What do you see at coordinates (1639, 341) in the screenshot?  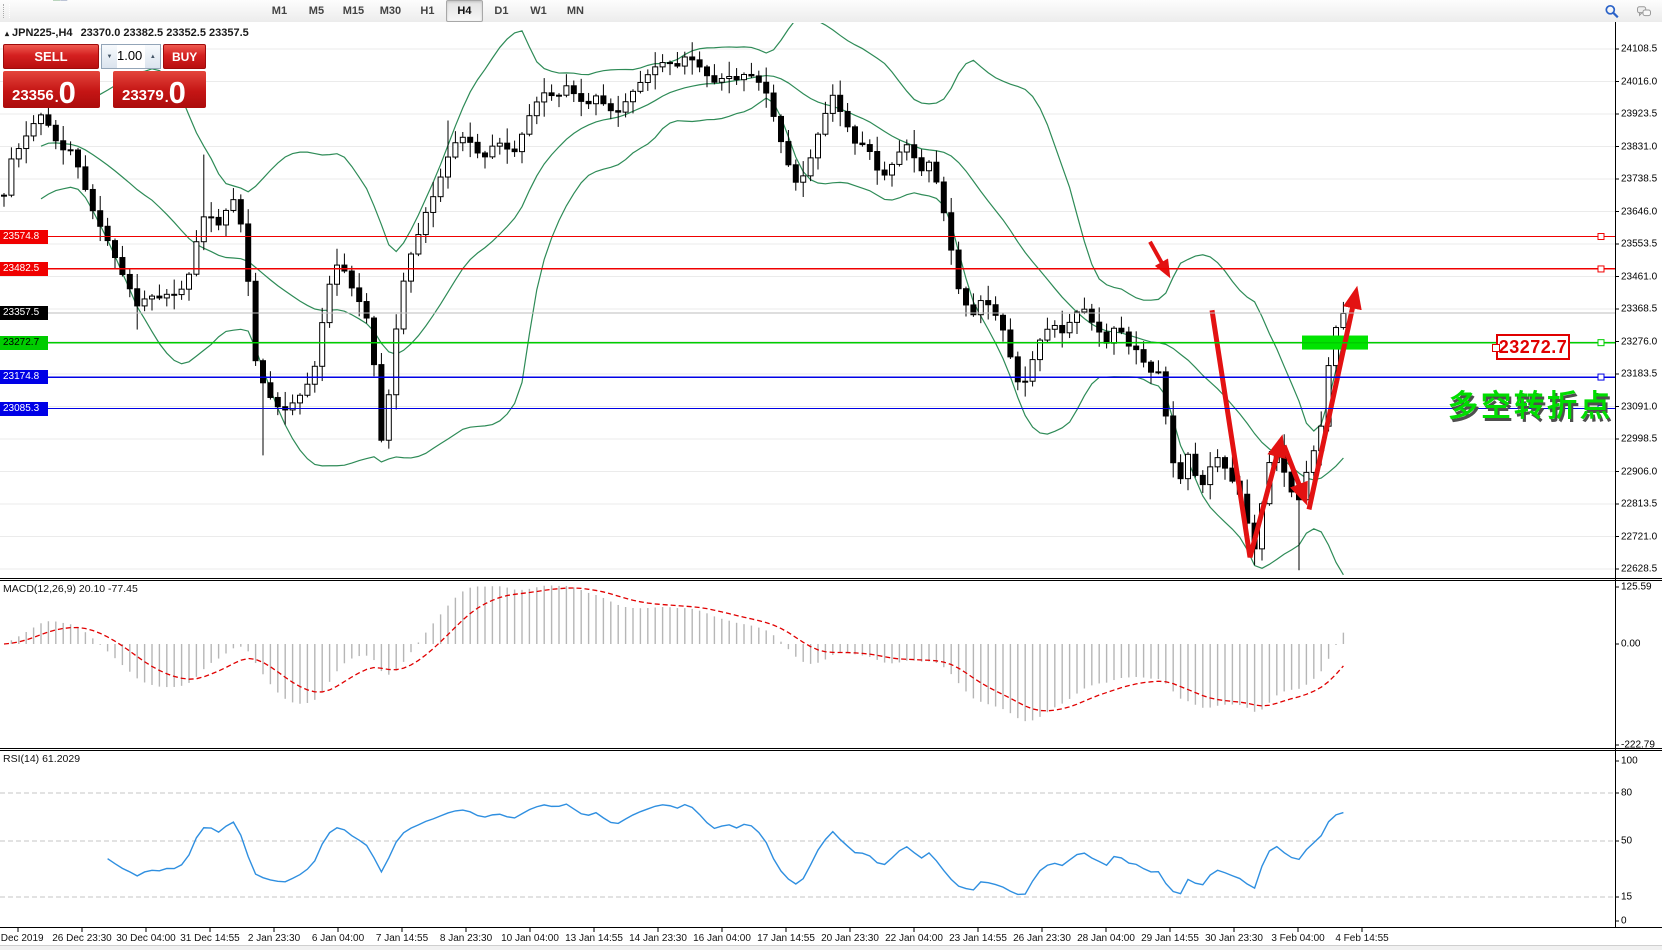 I see `price-tick-label: 23276.0` at bounding box center [1639, 341].